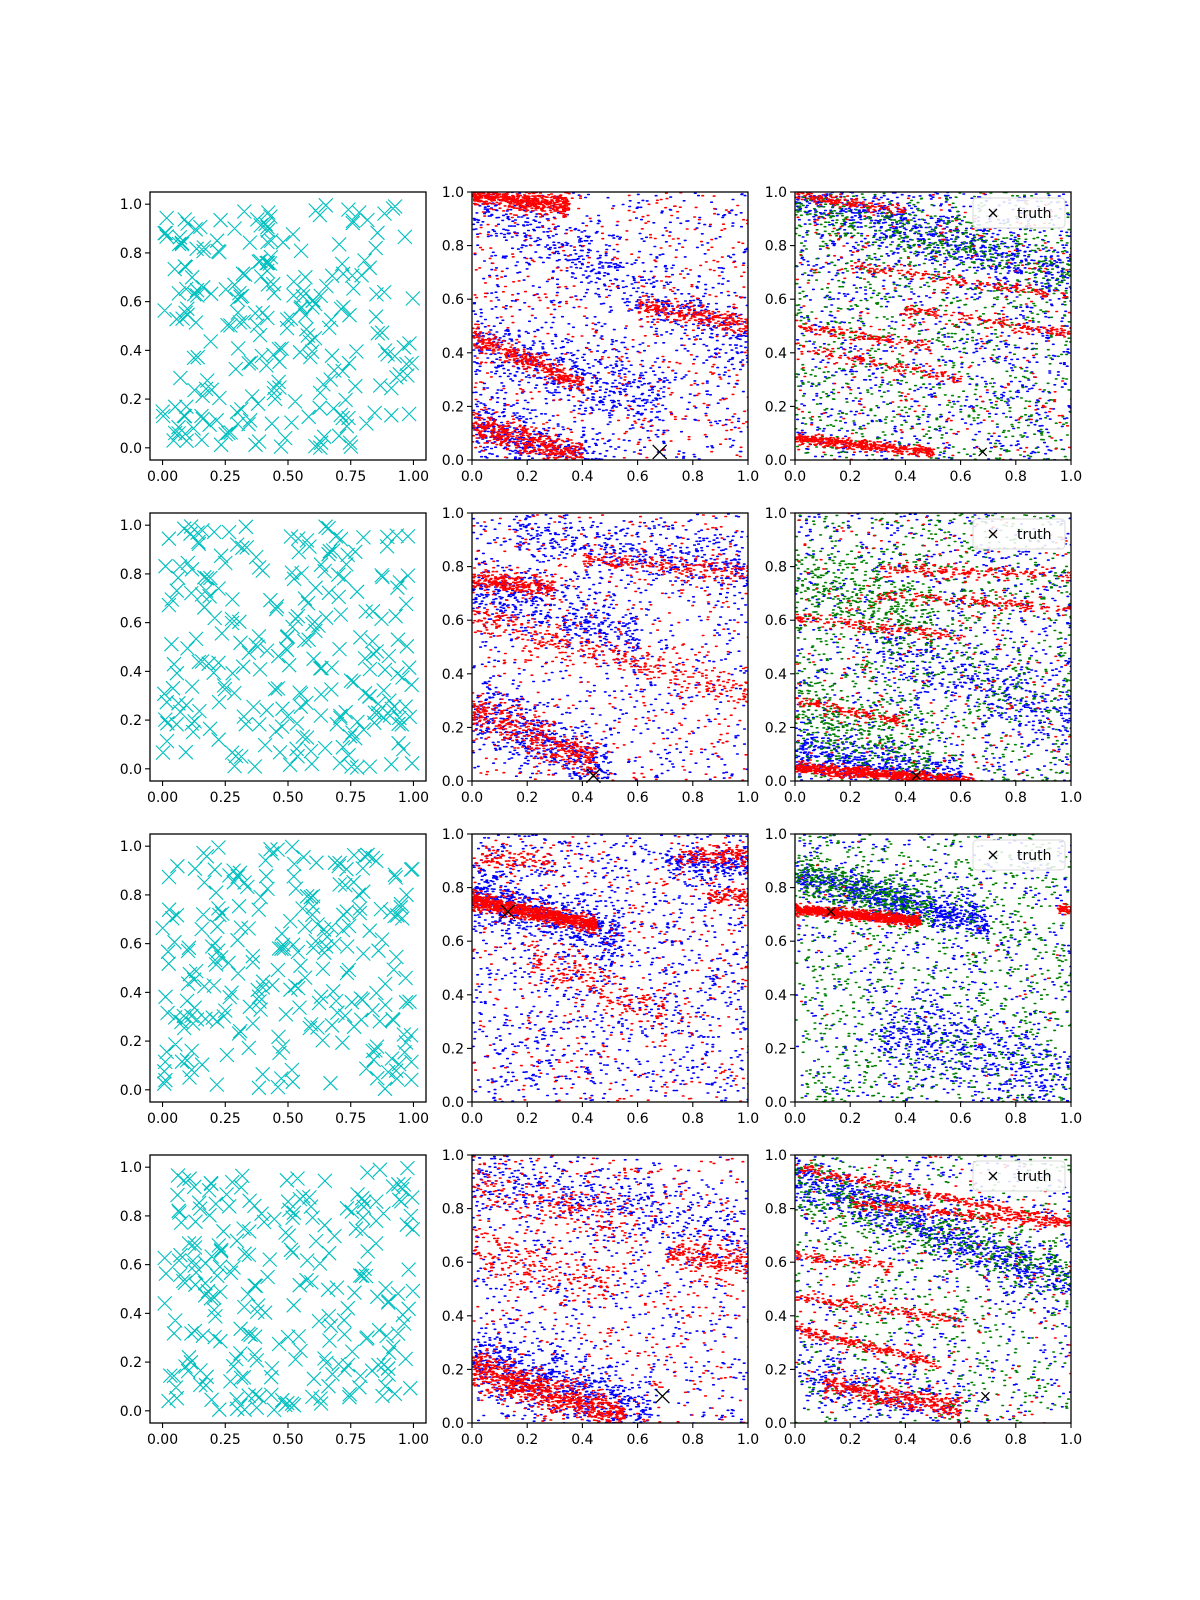 The height and width of the screenshot is (1600, 1200). I want to click on subplot-r0-c0: 0.00 0.25 0.50 0.75 1.00 0.0 0.2 0.4 0.6 0.8 1.0, so click(274, 338).